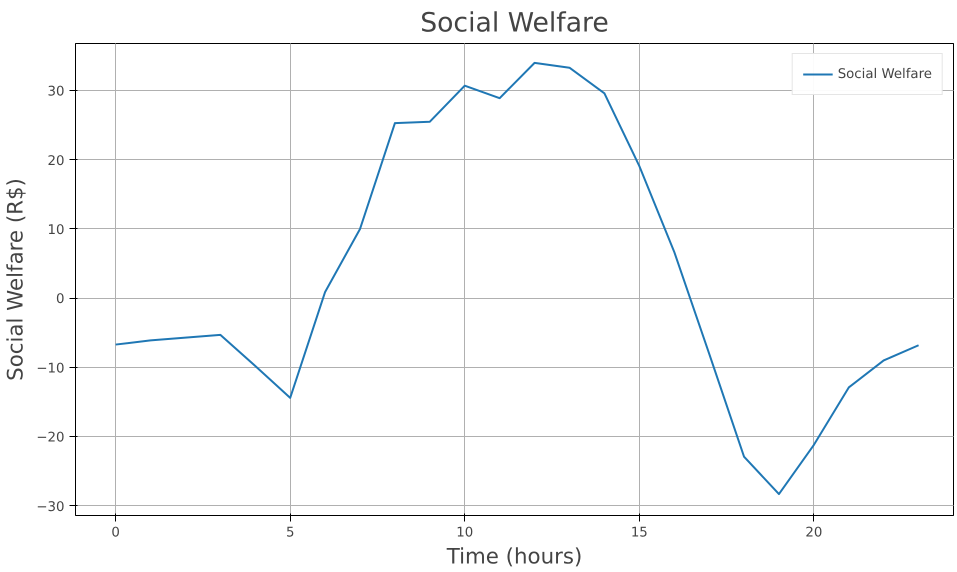 Image resolution: width=957 pixels, height=572 pixels. What do you see at coordinates (60, 300) in the screenshot?
I see `y-tick-label: 0` at bounding box center [60, 300].